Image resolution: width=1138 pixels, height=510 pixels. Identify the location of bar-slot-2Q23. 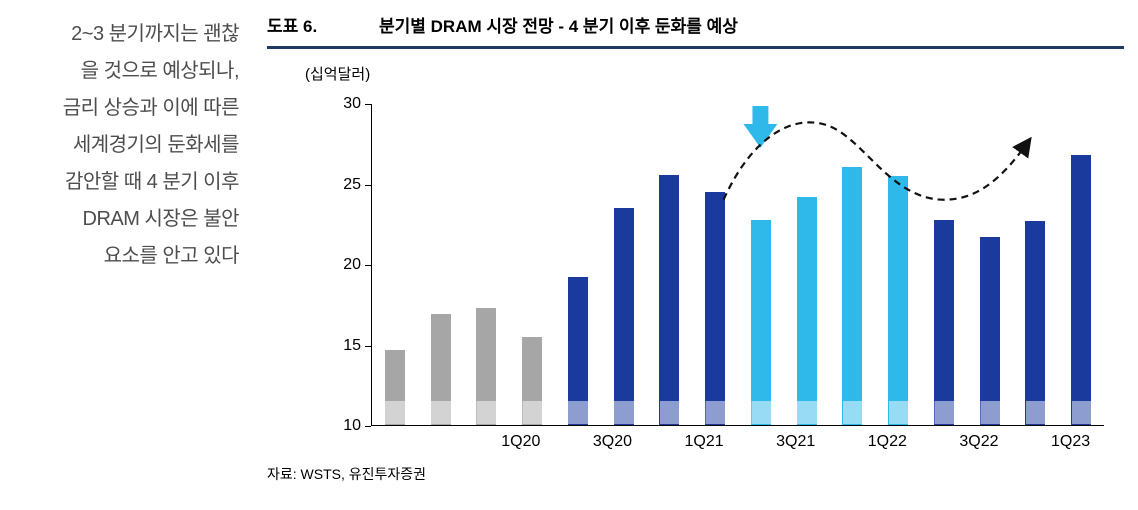
(990, 264).